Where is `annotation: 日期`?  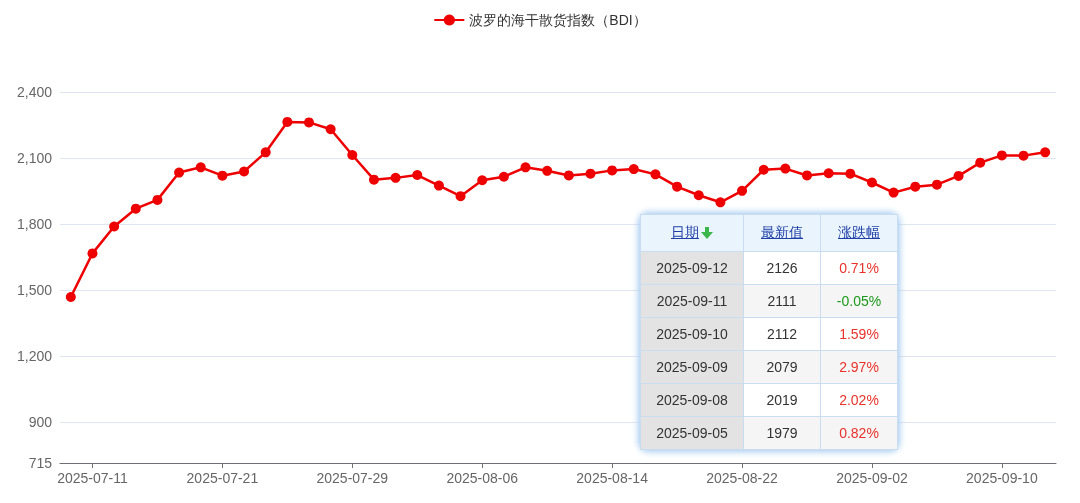 annotation: 日期 is located at coordinates (692, 233).